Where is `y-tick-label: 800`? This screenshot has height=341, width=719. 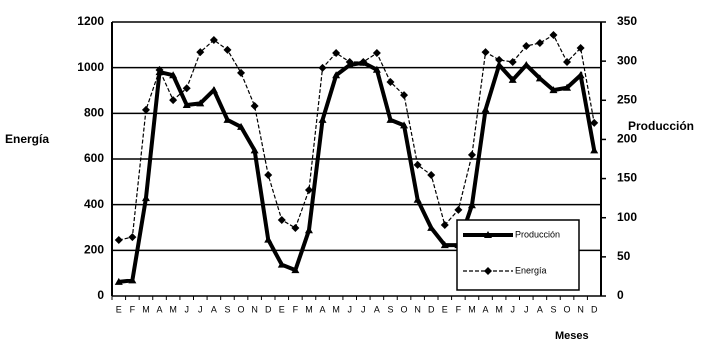 y-tick-label: 800 is located at coordinates (94, 113).